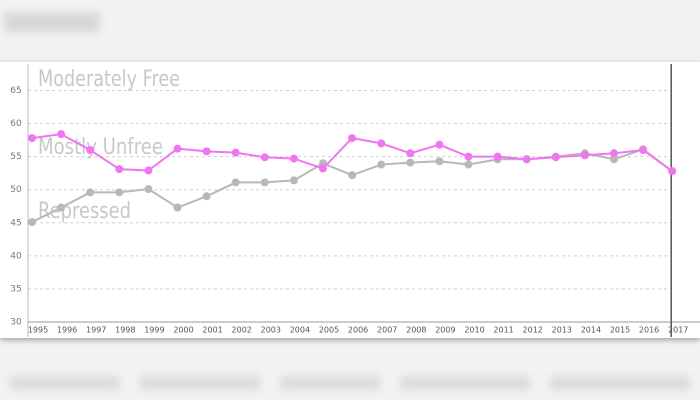  What do you see at coordinates (533, 330) in the screenshot?
I see `x-tick-label: 2012` at bounding box center [533, 330].